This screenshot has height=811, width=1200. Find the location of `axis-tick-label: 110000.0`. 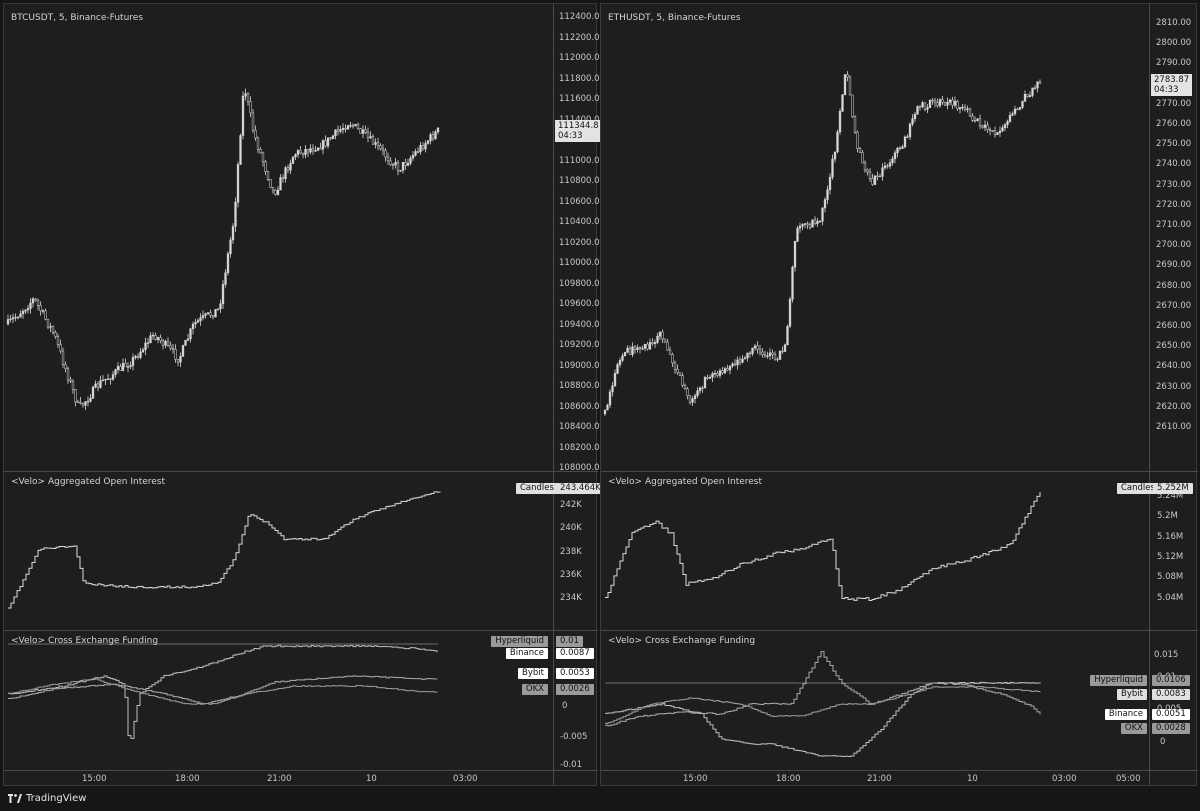

axis-tick-label: 110000.0 is located at coordinates (579, 263).